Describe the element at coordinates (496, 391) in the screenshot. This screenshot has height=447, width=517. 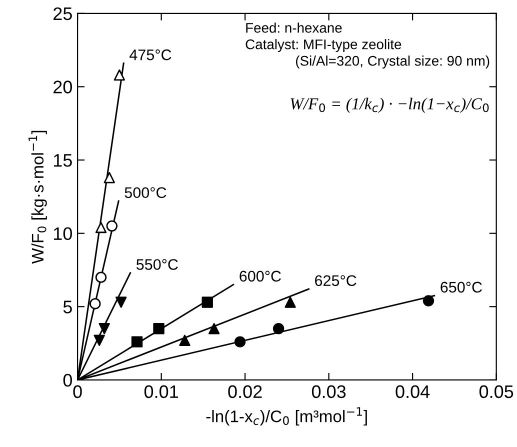
I see `x-tick-label: 0.05` at that location.